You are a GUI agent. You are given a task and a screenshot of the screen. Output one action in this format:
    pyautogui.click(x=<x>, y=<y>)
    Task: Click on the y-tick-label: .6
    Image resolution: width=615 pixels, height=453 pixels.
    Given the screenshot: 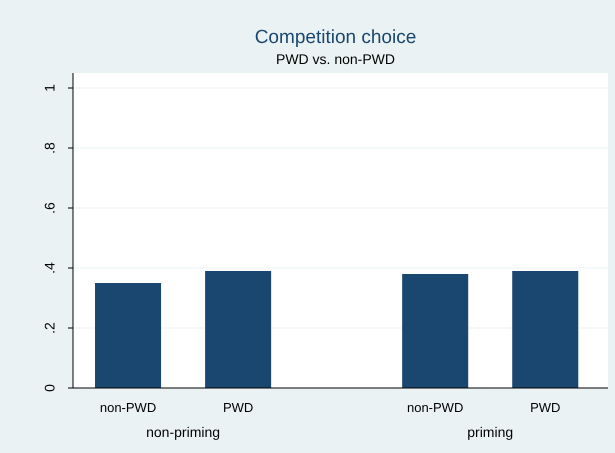 What is the action you would take?
    pyautogui.click(x=50, y=208)
    